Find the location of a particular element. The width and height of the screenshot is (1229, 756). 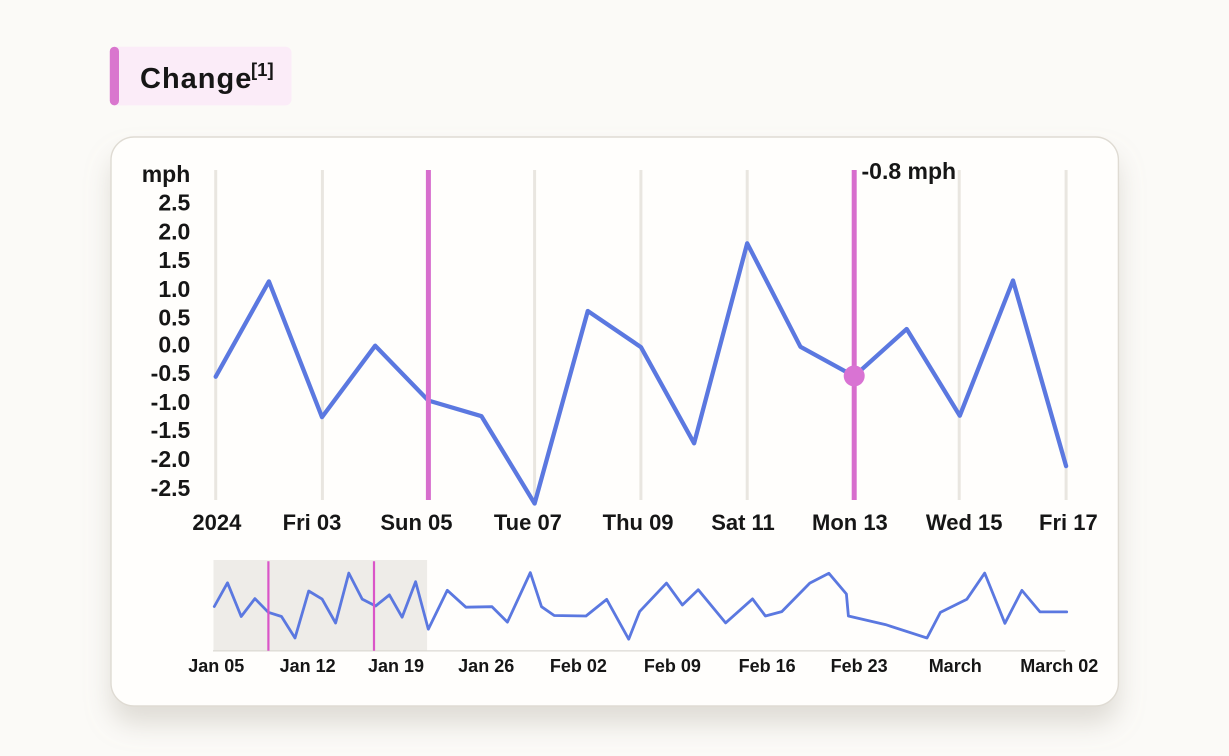

svg-text: Jan 26 is located at coordinates (486, 666).